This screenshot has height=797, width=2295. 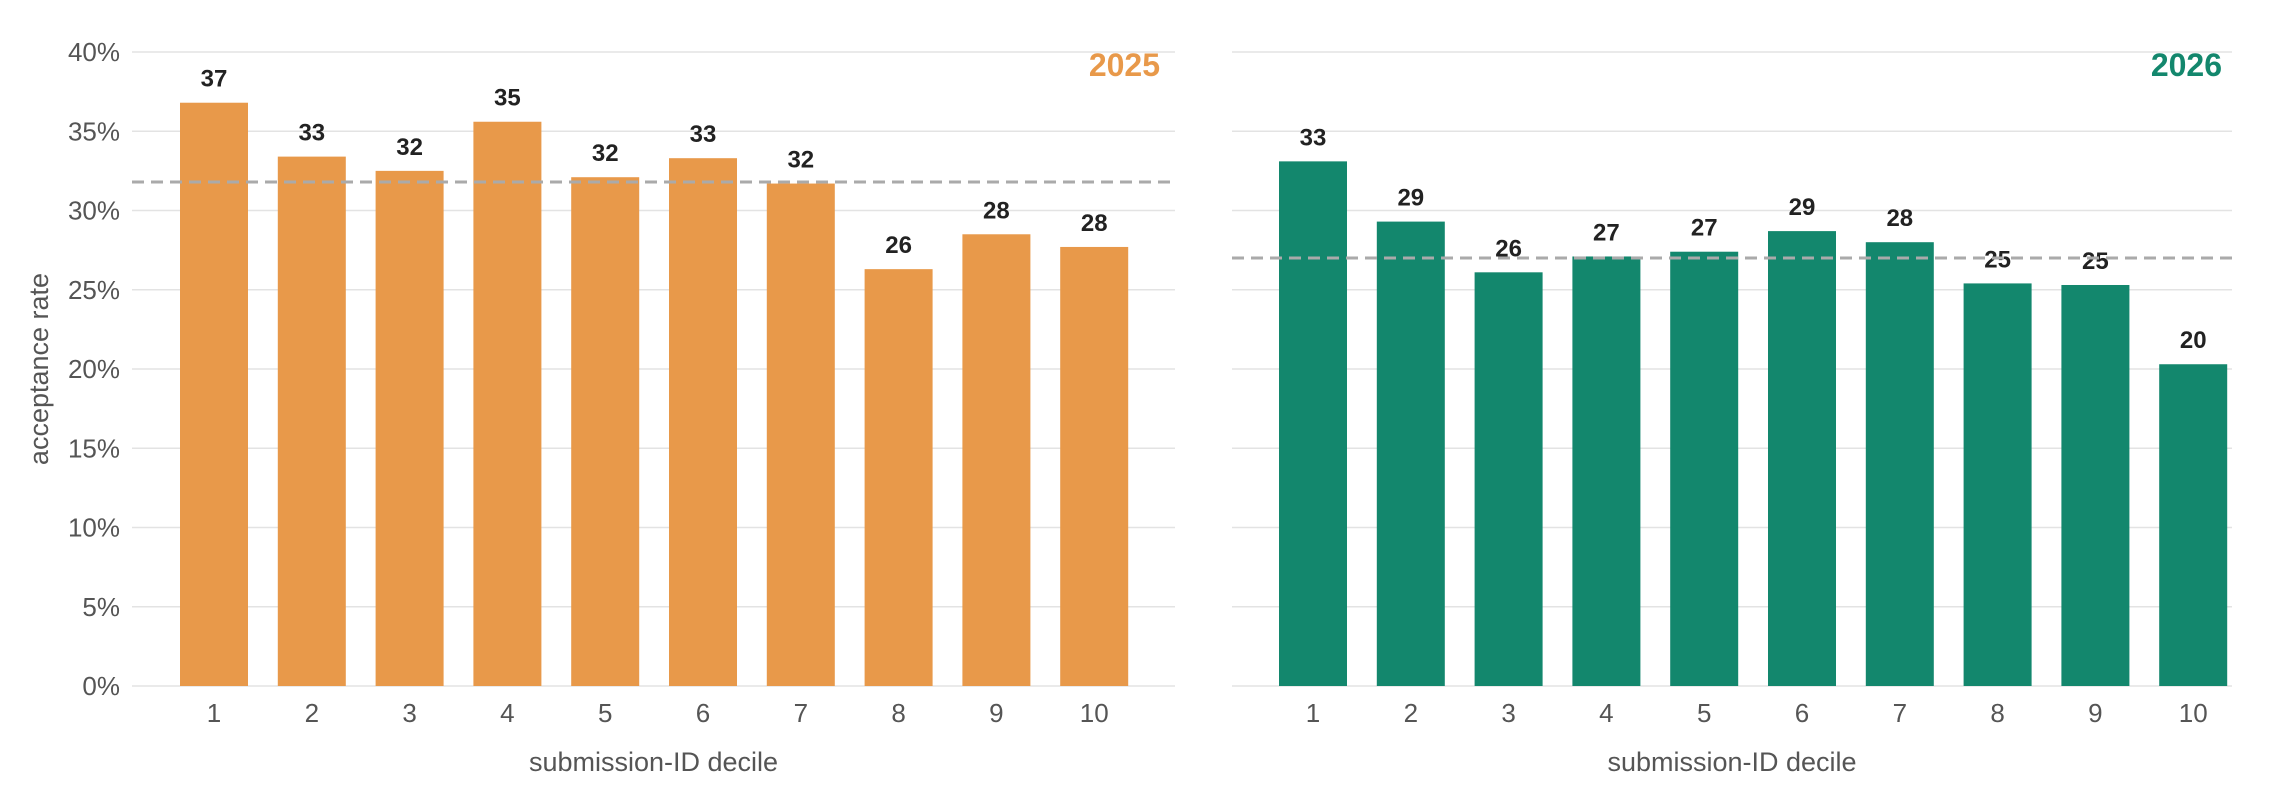 I want to click on y-tick-label: 0%, so click(x=101, y=686).